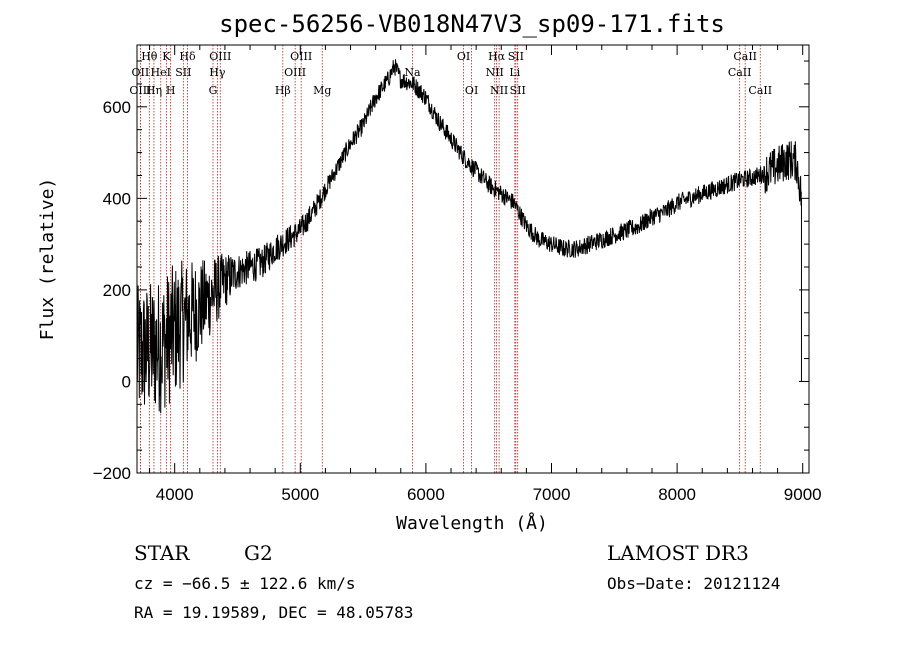 This screenshot has height=649, width=900. I want to click on x-axis-label: Wavelength (Å), so click(472, 523).